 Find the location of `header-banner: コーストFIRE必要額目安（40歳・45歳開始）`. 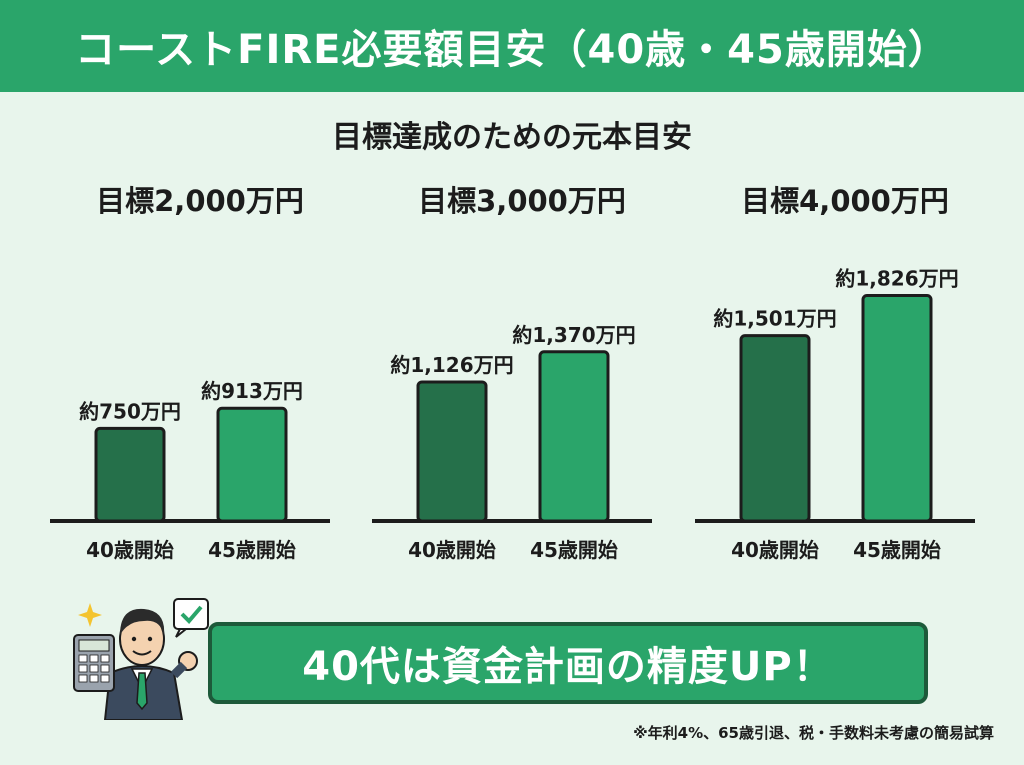

header-banner: コーストFIRE必要額目安（40歳・45歳開始） is located at coordinates (512, 46).